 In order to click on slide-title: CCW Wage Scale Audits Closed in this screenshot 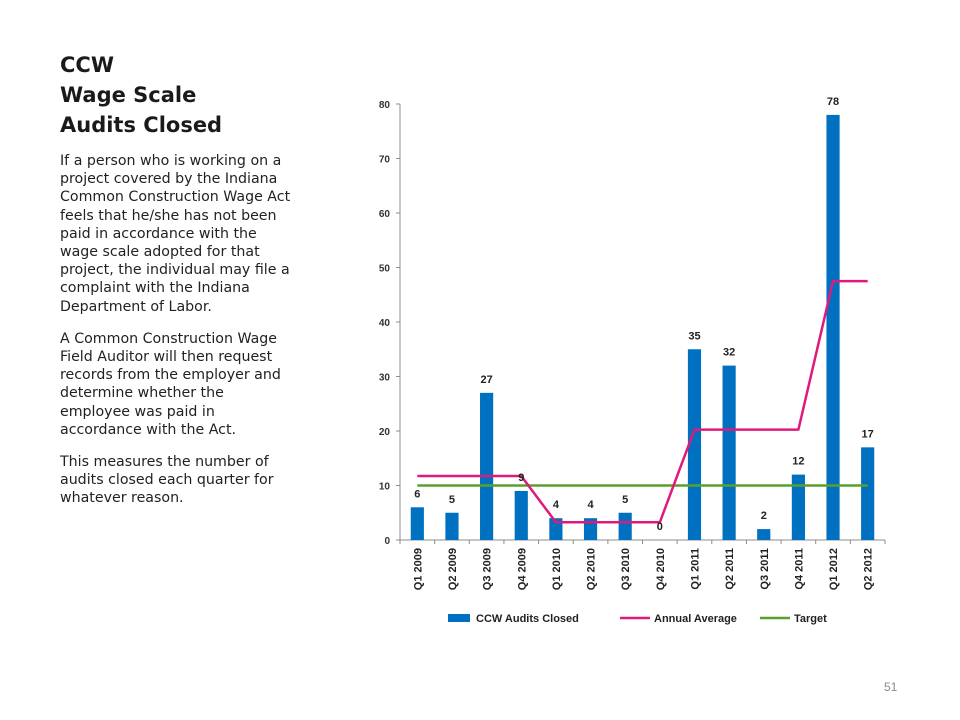, I will do `click(176, 95)`.